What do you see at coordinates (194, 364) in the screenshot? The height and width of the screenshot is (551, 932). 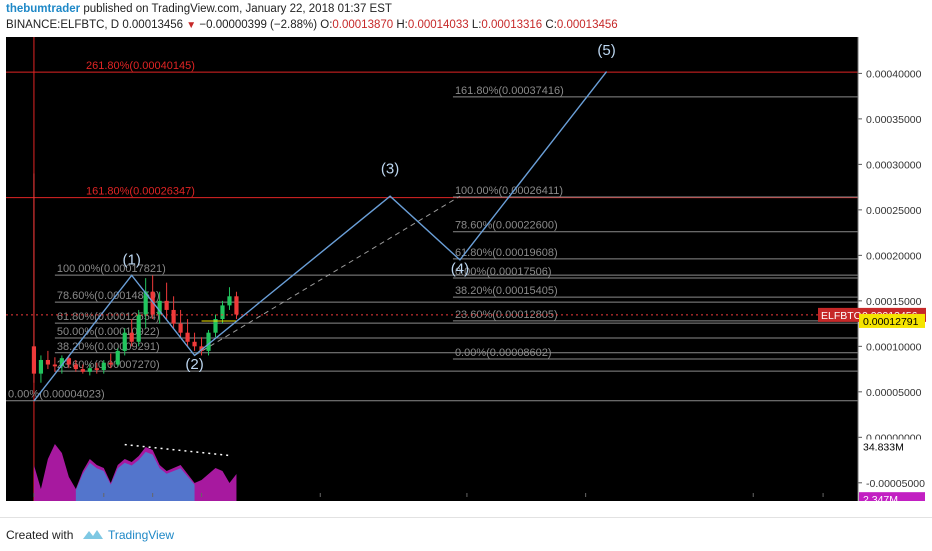 I see `wave-label: (2)` at bounding box center [194, 364].